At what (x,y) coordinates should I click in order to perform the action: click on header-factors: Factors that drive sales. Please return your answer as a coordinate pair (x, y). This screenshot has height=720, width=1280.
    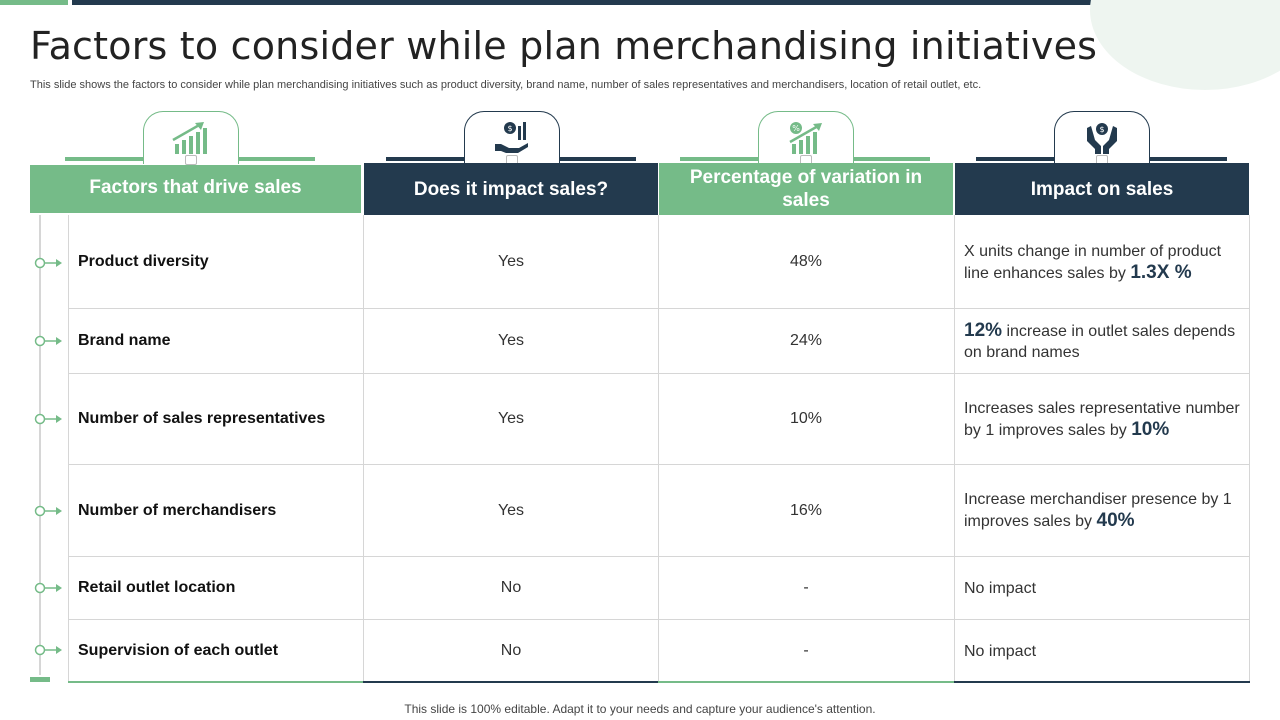
    Looking at the image, I should click on (195, 189).